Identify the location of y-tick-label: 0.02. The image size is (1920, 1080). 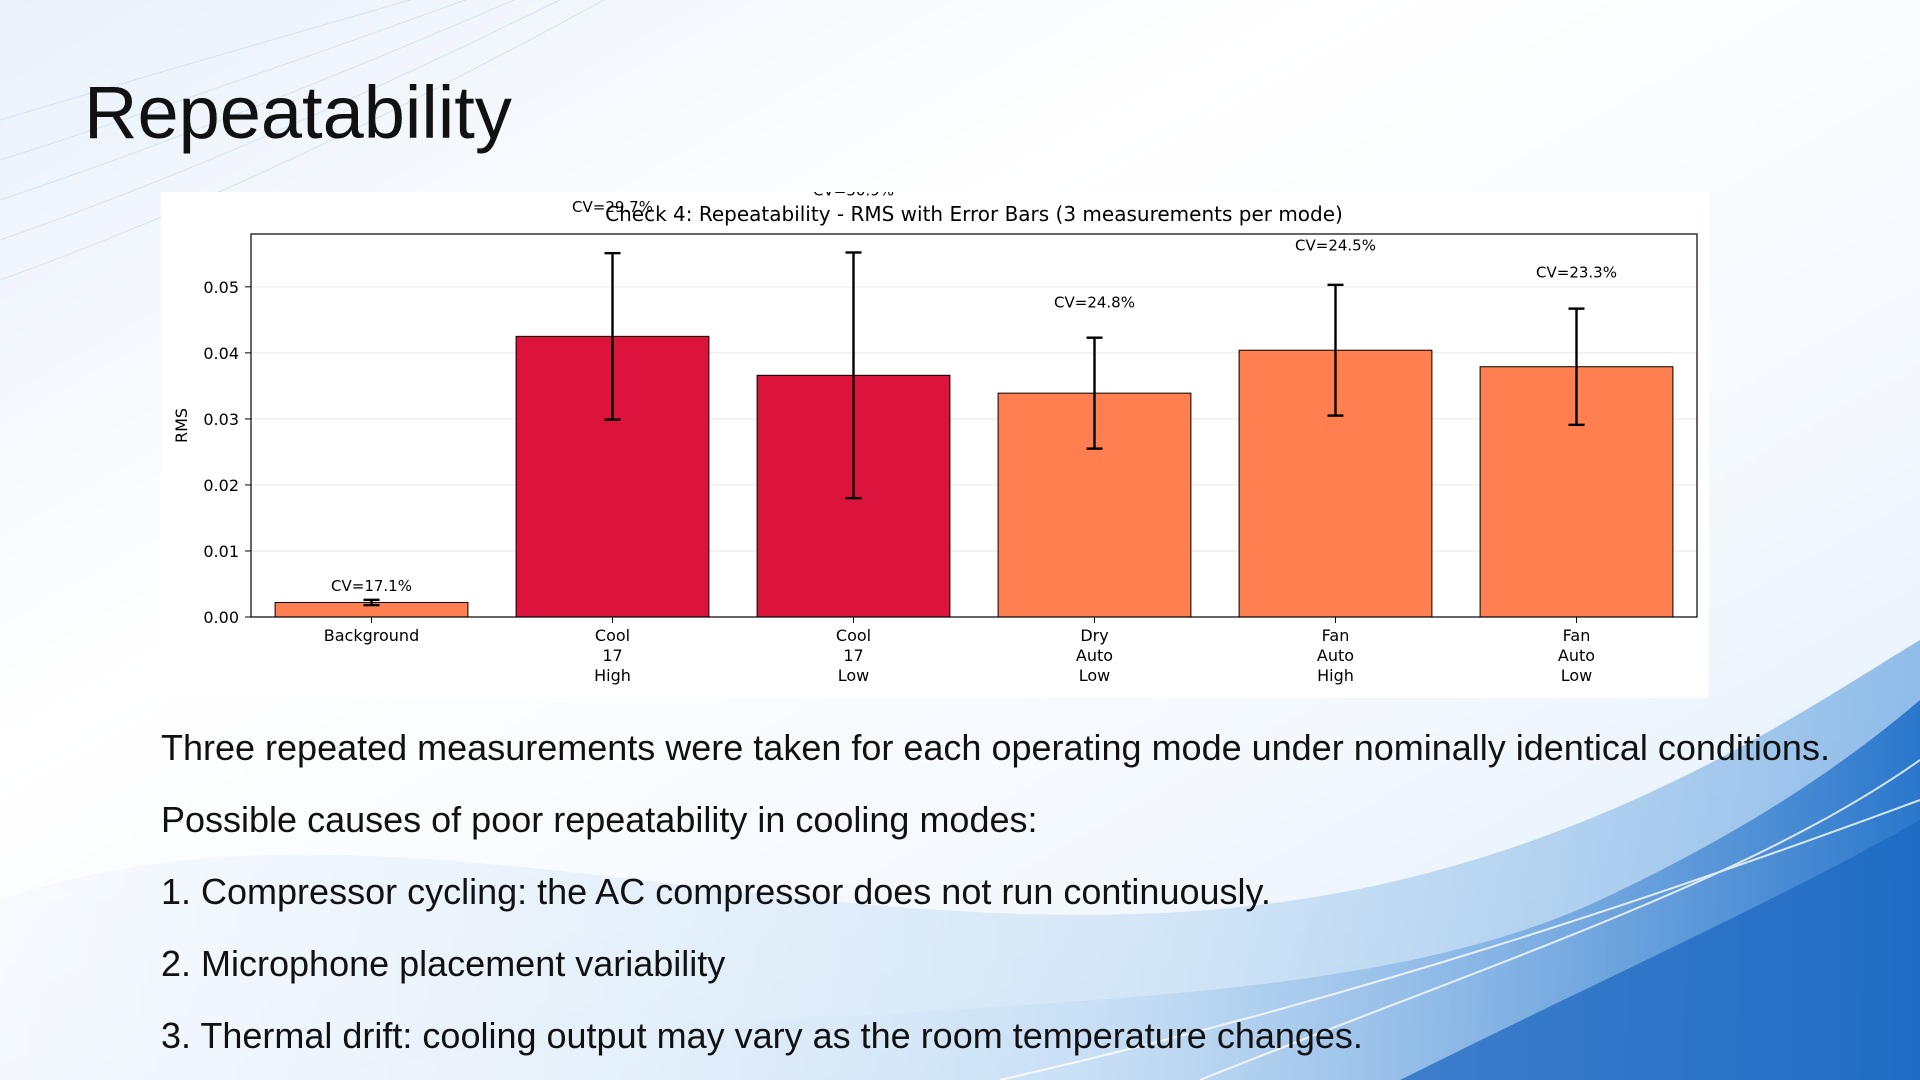
(221, 485).